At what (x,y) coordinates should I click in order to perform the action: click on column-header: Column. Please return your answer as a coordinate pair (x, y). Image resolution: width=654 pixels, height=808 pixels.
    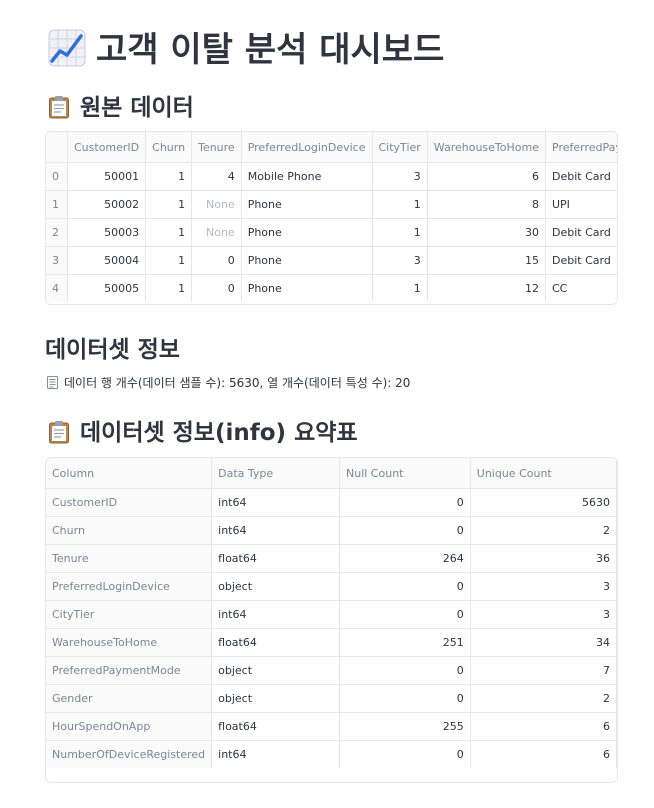
    Looking at the image, I should click on (129, 473).